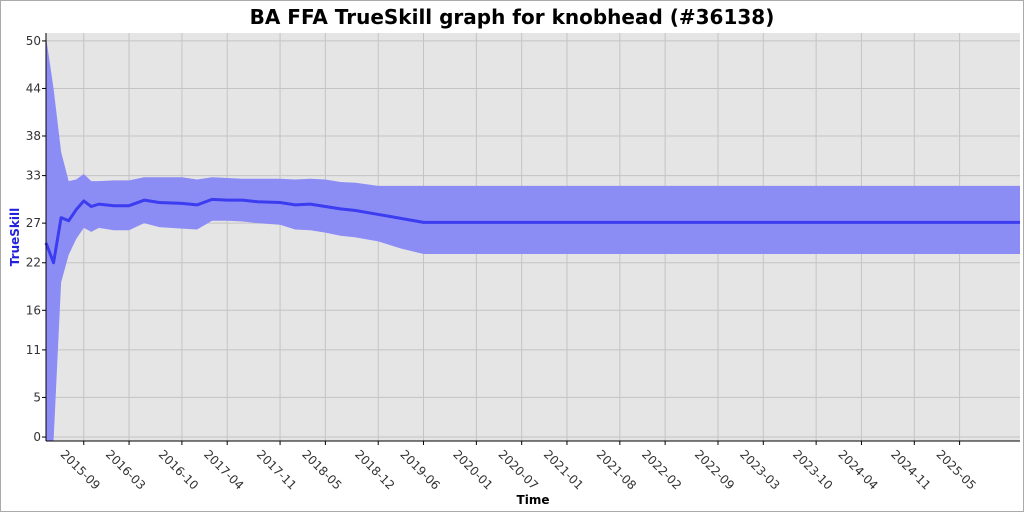 This screenshot has height=512, width=1024. What do you see at coordinates (37, 397) in the screenshot?
I see `y-tick-label: 5` at bounding box center [37, 397].